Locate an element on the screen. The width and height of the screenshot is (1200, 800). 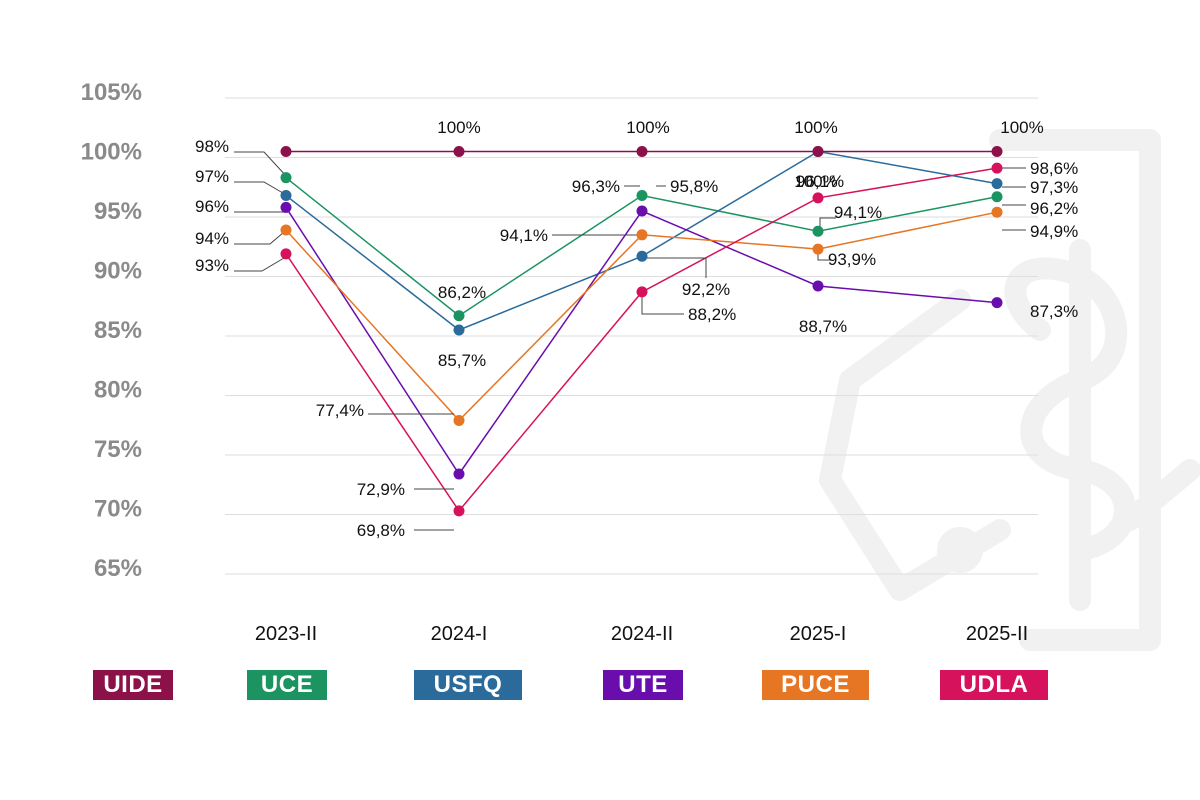
legend-item-uide: UIDE is located at coordinates (133, 685).